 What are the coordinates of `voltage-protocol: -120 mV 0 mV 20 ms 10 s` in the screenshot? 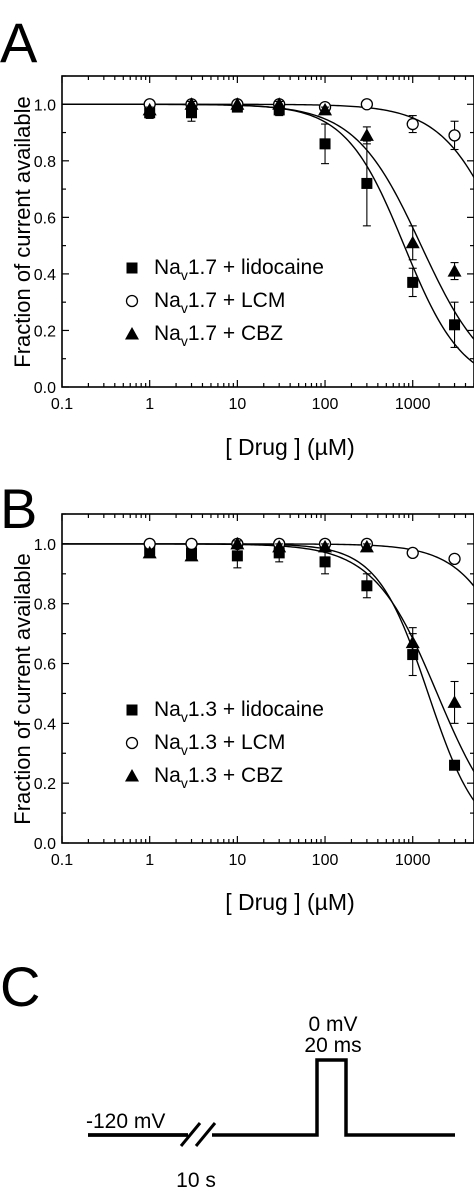 It's located at (270, 1102).